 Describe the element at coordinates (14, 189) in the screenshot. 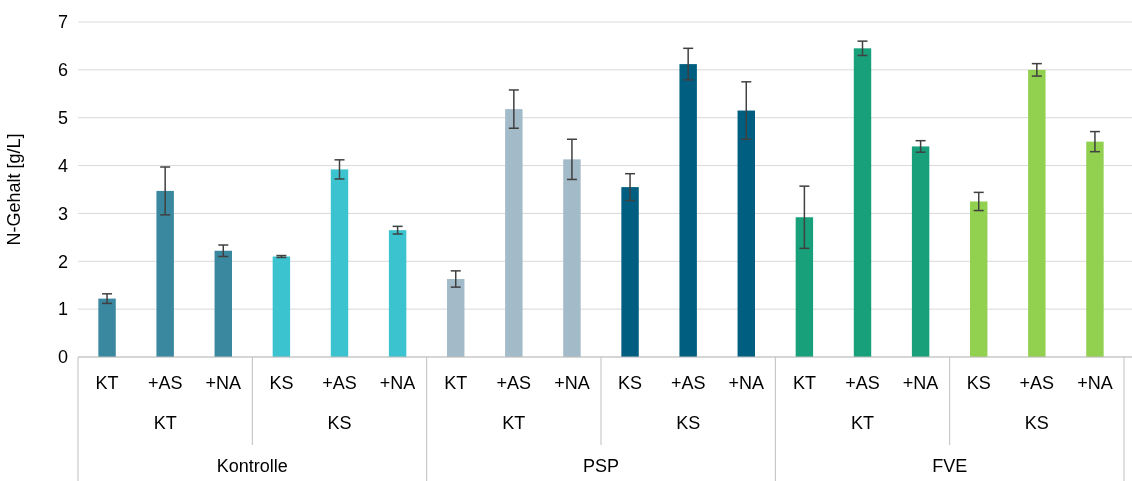

I see `y-axis-title: N-Gehalt [g/L]` at that location.